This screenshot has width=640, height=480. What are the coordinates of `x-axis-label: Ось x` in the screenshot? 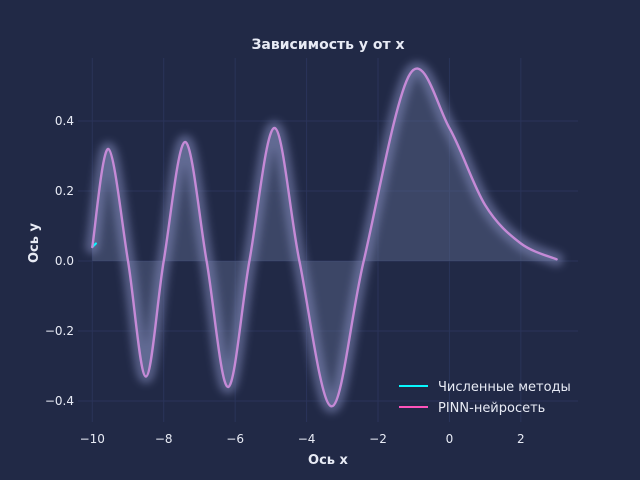 It's located at (328, 460).